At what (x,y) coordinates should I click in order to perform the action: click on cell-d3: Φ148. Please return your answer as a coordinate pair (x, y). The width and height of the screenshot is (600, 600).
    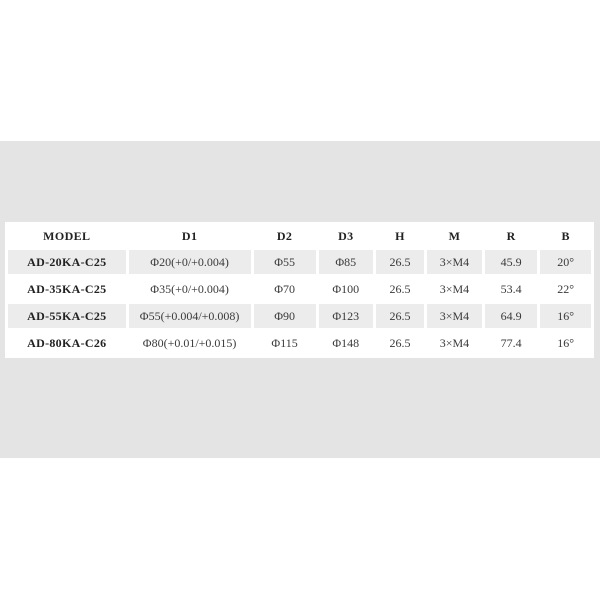
    Looking at the image, I should click on (346, 343).